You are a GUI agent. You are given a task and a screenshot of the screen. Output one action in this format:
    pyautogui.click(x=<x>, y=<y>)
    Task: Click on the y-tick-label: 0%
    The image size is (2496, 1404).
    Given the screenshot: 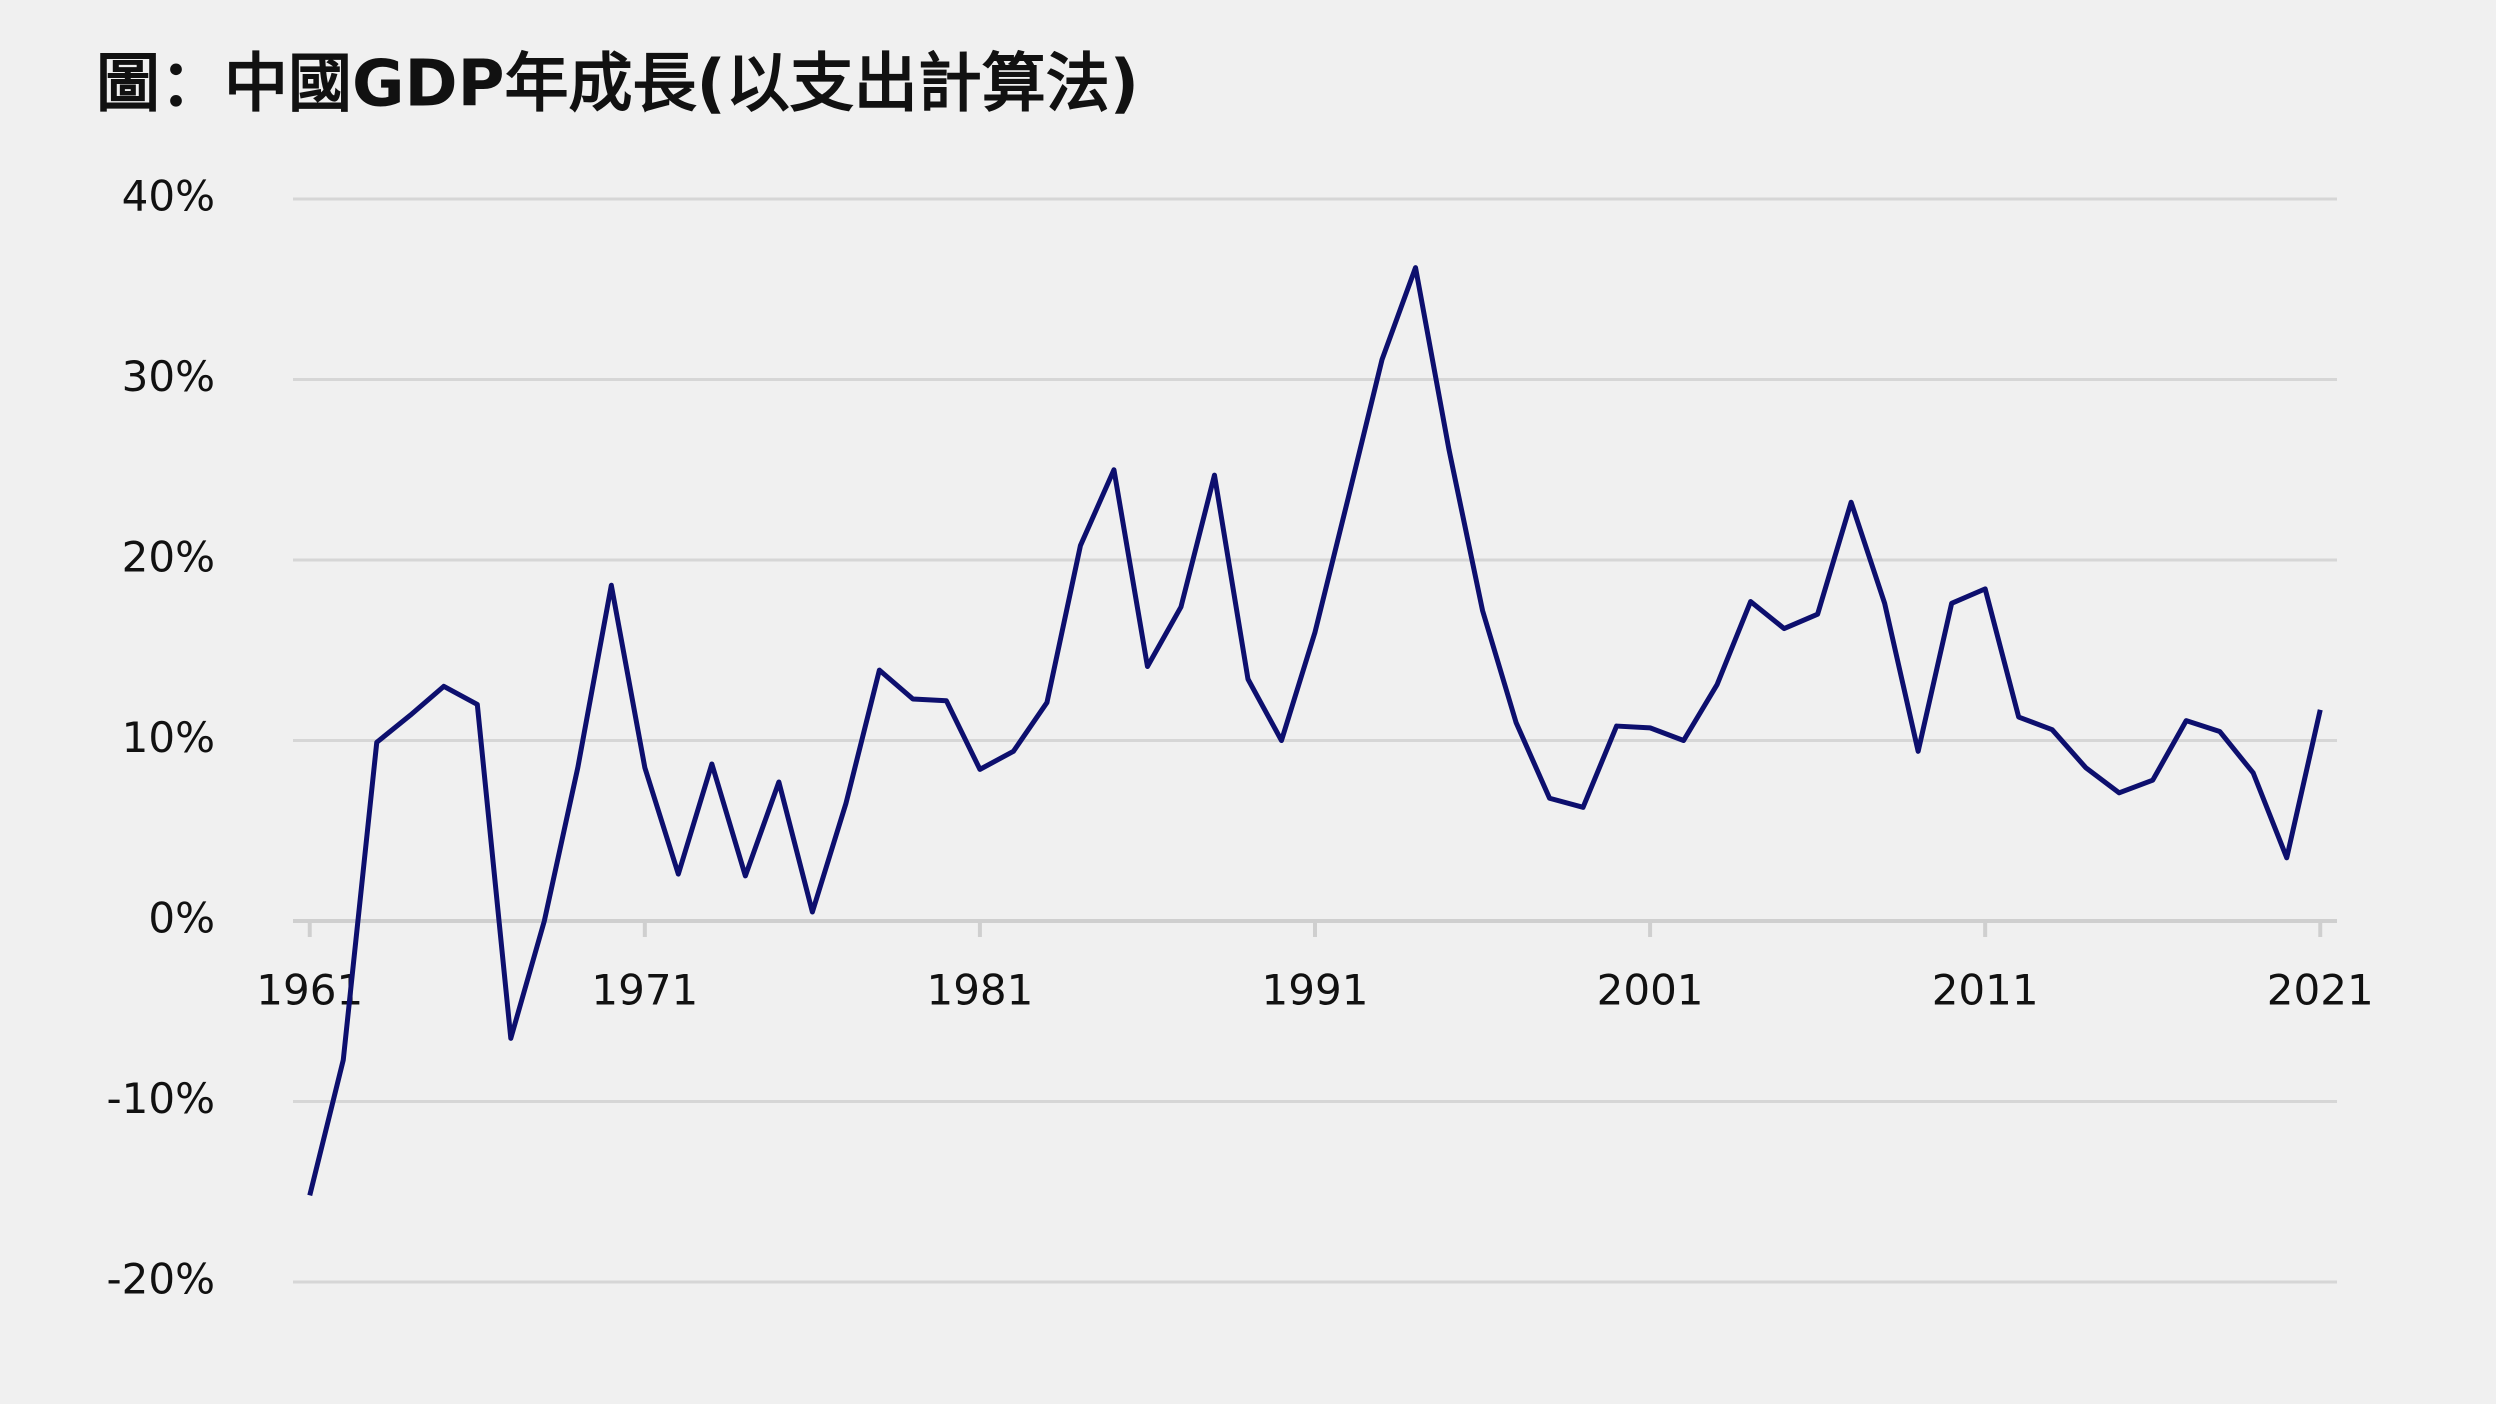 What is the action you would take?
    pyautogui.click(x=181, y=918)
    